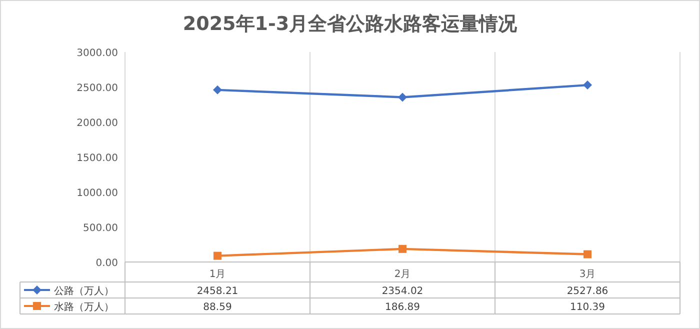  What do you see at coordinates (97, 53) in the screenshot?
I see `y-tick-label: 3000.00` at bounding box center [97, 53].